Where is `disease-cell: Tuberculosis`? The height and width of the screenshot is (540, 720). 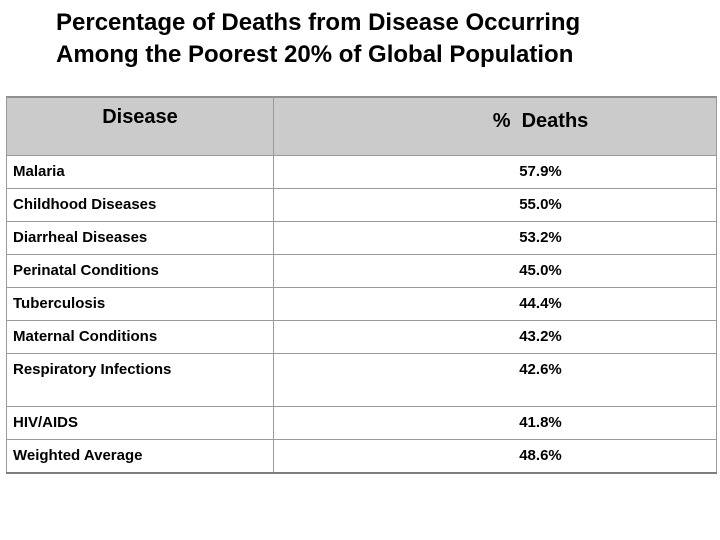 disease-cell: Tuberculosis is located at coordinates (140, 304).